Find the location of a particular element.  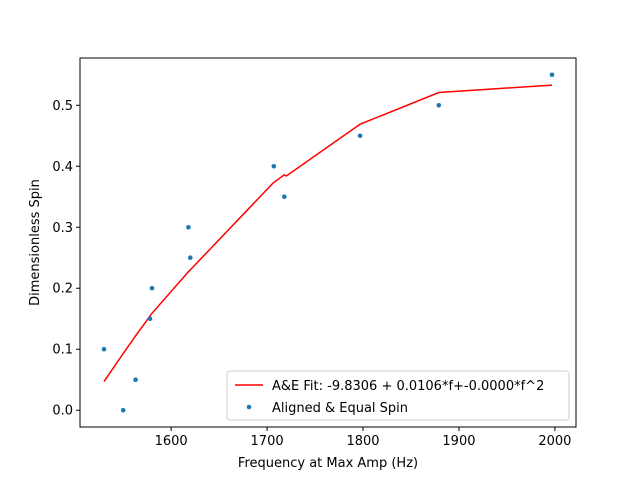

legend-frame is located at coordinates (398, 395).